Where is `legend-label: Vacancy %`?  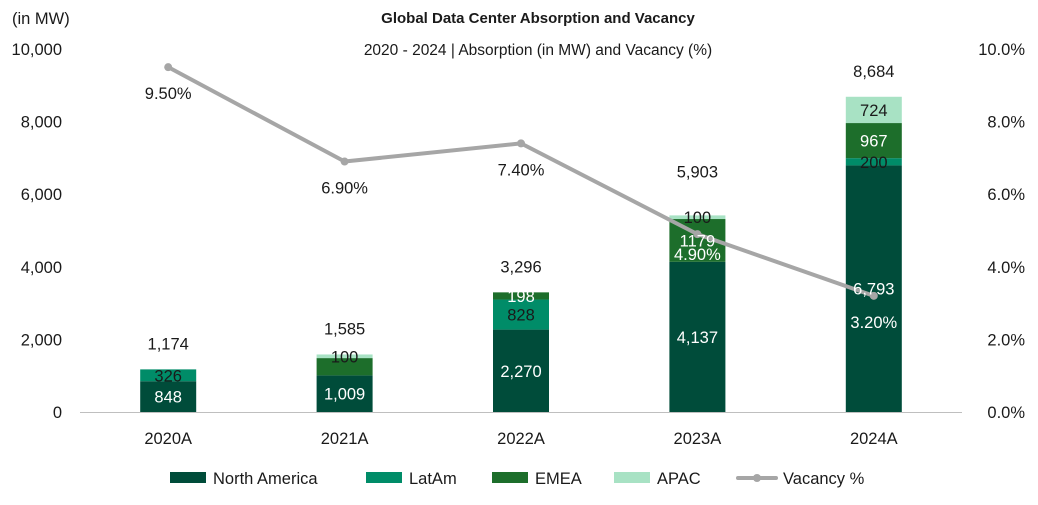 legend-label: Vacancy % is located at coordinates (824, 479).